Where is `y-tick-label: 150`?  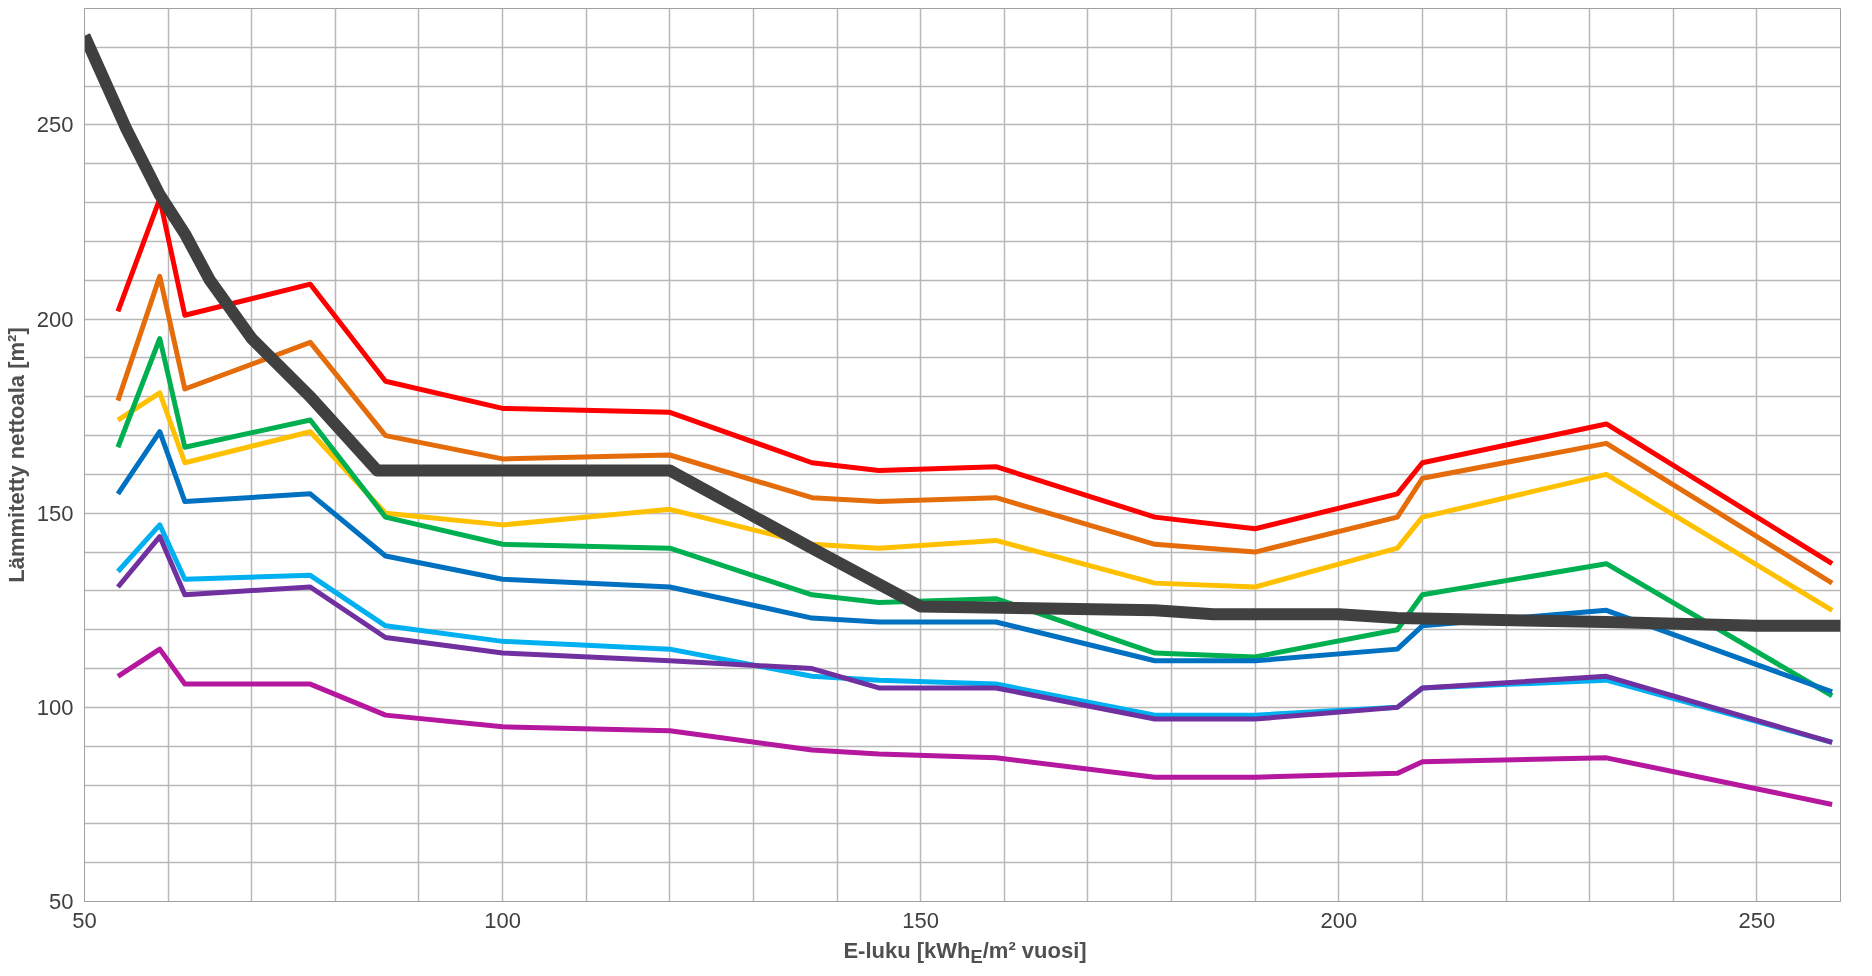 y-tick-label: 150 is located at coordinates (55, 513).